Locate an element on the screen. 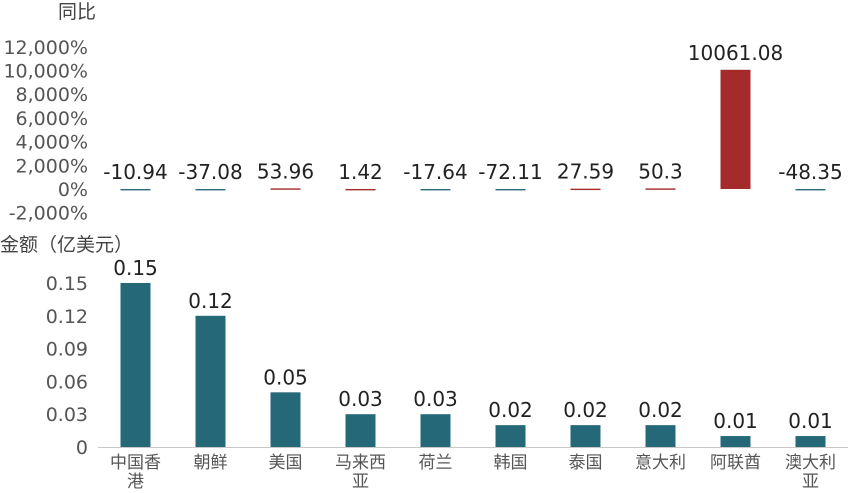  yoy-data-label: -37.08 is located at coordinates (210, 172).